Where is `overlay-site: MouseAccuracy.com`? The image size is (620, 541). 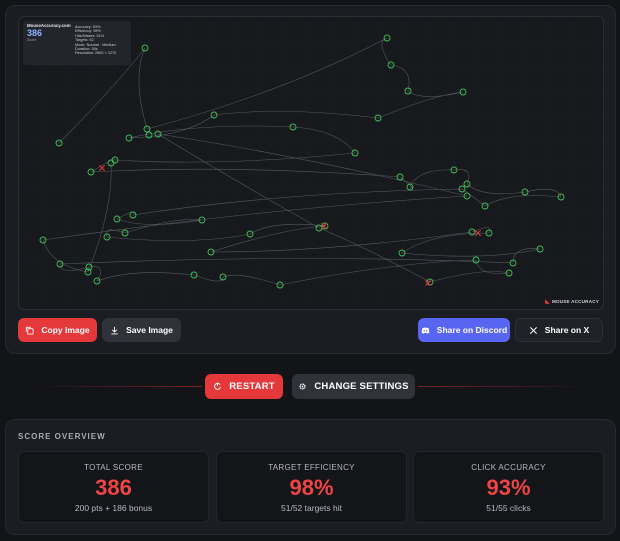 overlay-site: MouseAccuracy.com is located at coordinates (49, 25).